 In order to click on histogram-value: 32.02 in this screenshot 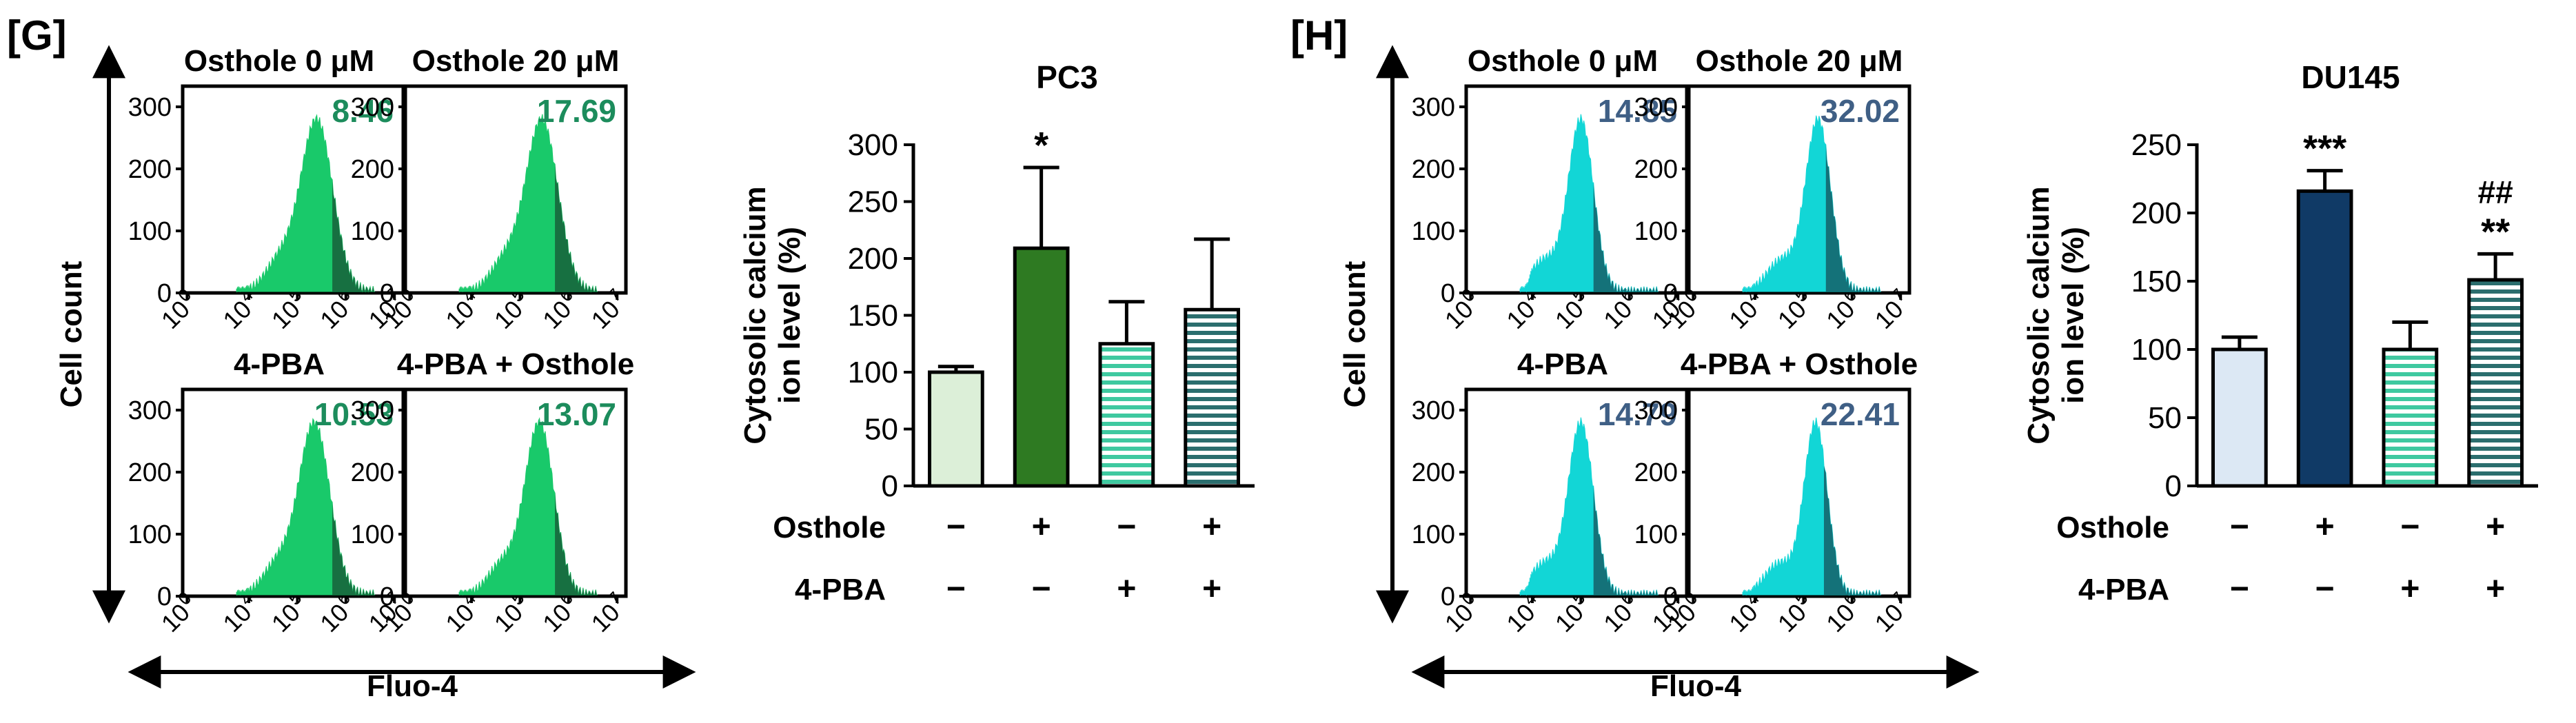, I will do `click(1860, 111)`.